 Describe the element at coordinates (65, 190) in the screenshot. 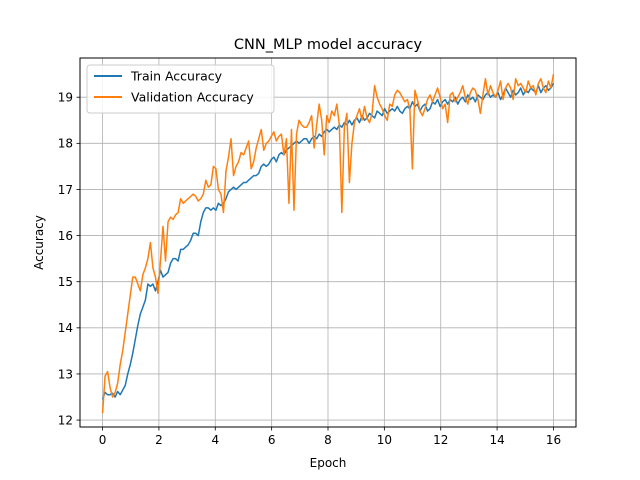

I see `y-tick-label: 17` at that location.